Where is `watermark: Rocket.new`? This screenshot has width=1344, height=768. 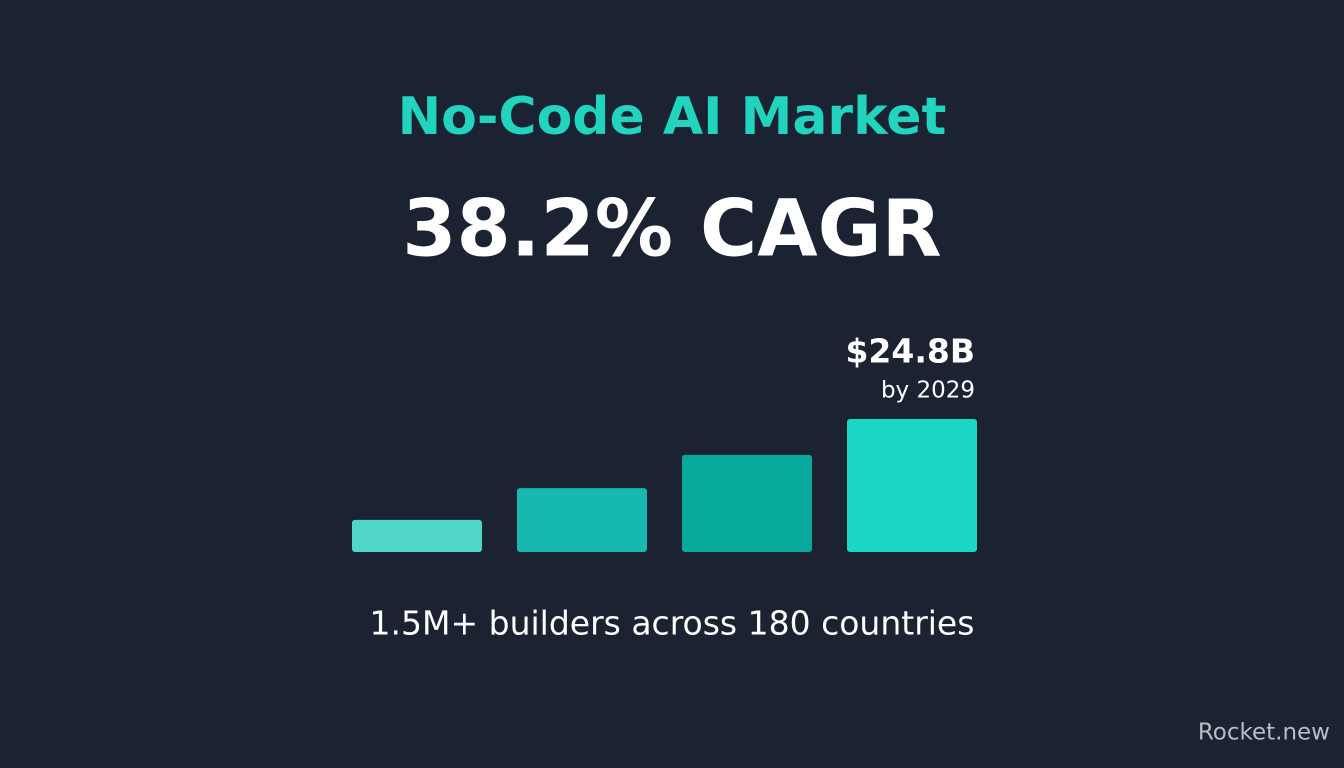
watermark: Rocket.new is located at coordinates (1264, 733).